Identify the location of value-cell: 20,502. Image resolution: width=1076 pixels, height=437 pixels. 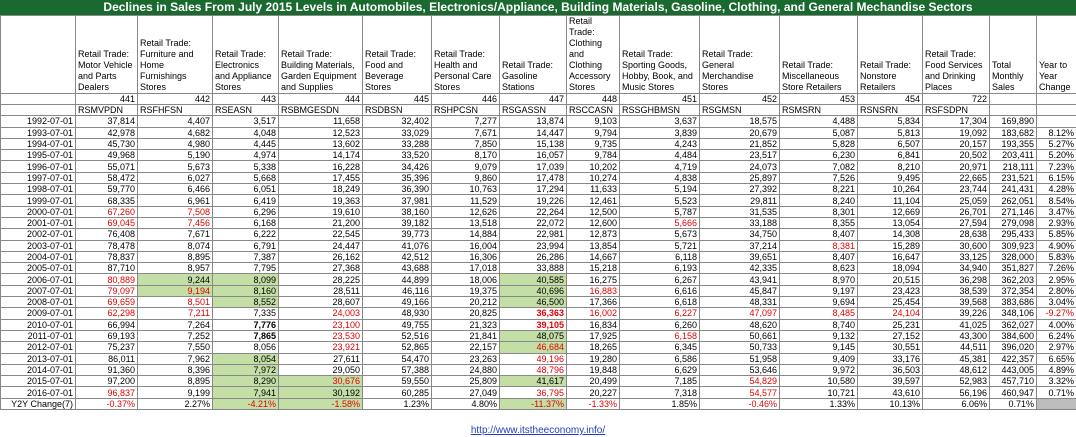
(956, 155).